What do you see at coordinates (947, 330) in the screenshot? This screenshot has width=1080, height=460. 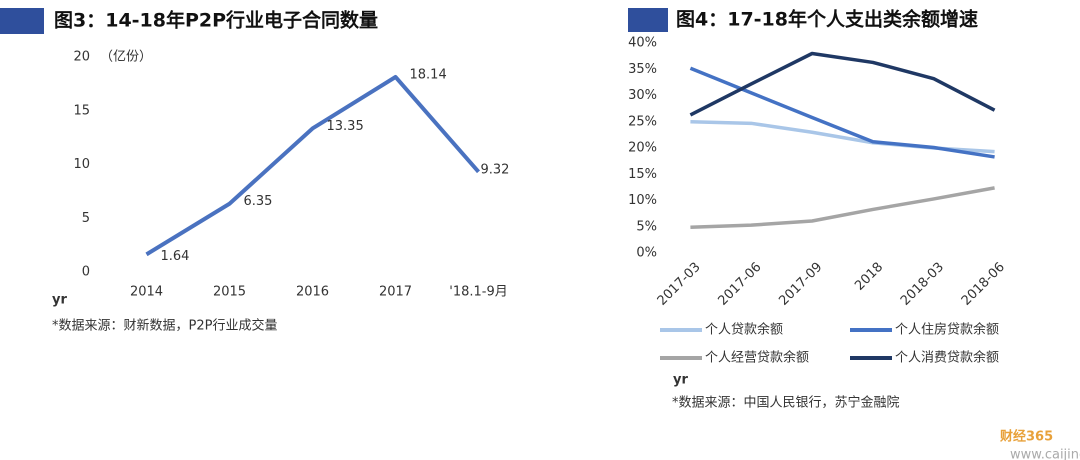 I see `legend-label: 个人住房贷款余额` at bounding box center [947, 330].